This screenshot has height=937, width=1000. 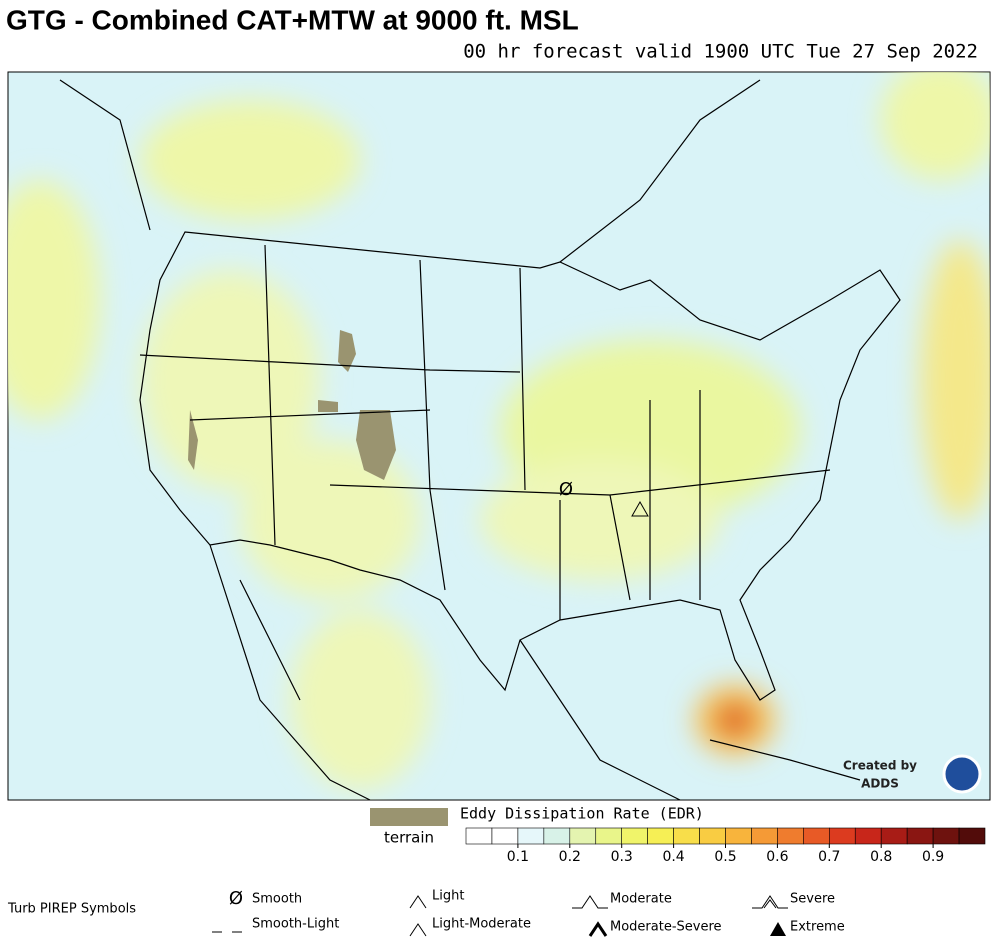 What do you see at coordinates (777, 857) in the screenshot?
I see `tick-label: 0.6` at bounding box center [777, 857].